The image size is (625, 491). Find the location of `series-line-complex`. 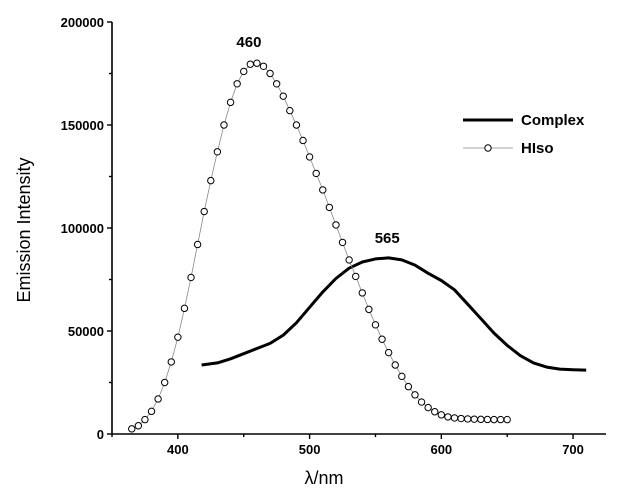

series-line-complex is located at coordinates (394, 314).